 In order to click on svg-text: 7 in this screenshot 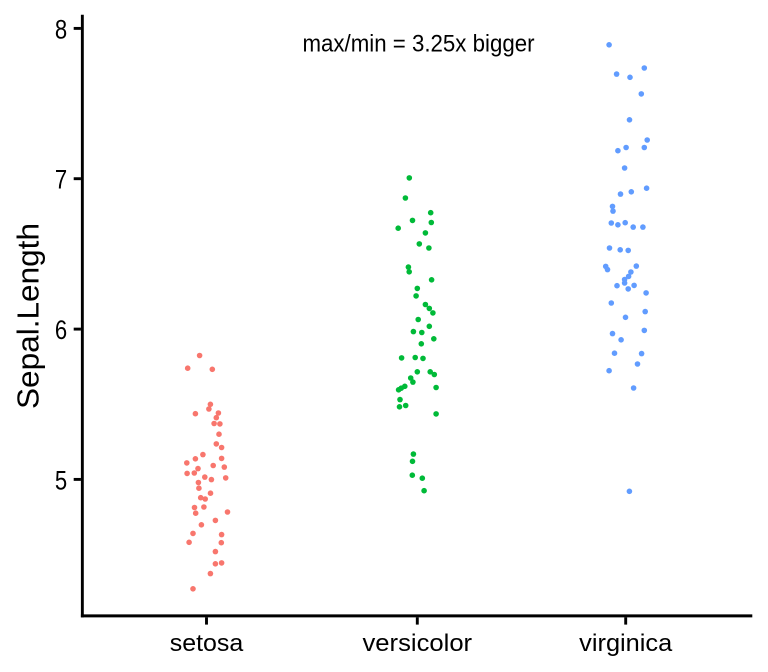, I will do `click(61, 180)`.